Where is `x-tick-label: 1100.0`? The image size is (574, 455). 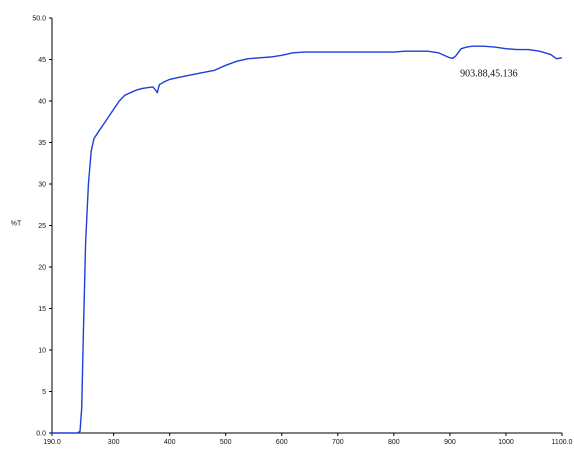
x-tick-label: 1100.0 is located at coordinates (562, 442).